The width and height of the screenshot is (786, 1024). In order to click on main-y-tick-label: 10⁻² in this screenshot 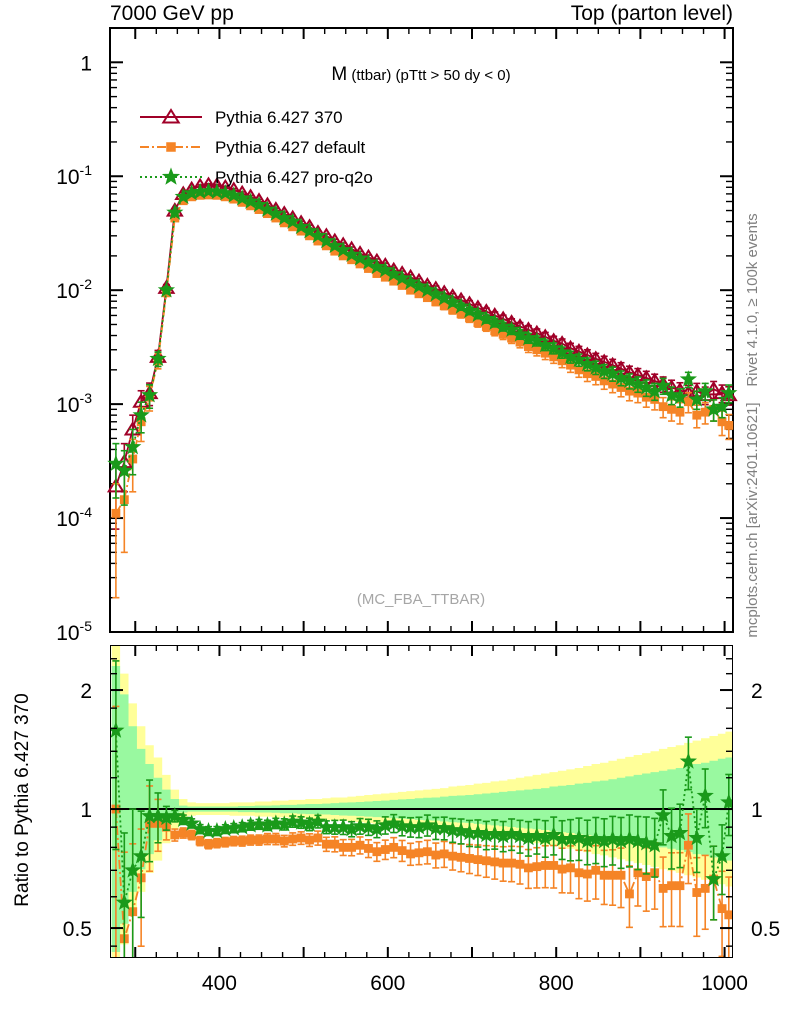, I will do `click(74, 289)`.